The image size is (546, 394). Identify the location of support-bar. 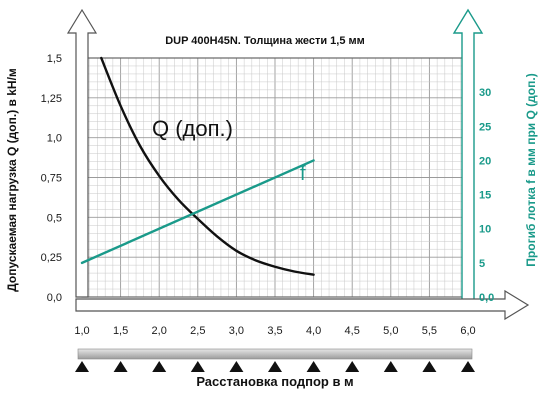
(275, 354).